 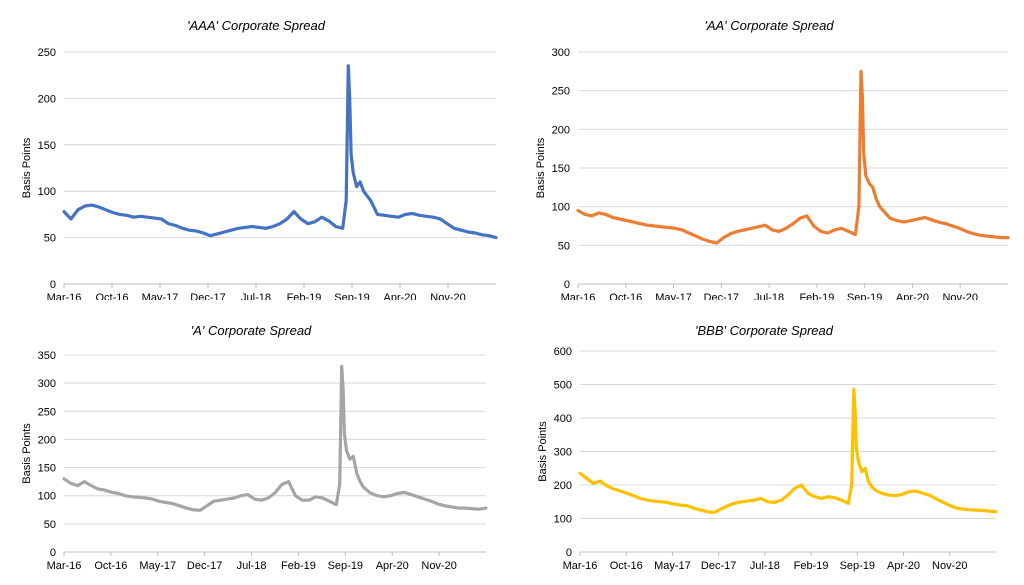 I want to click on chart-a-ytick: 50, so click(x=50, y=525).